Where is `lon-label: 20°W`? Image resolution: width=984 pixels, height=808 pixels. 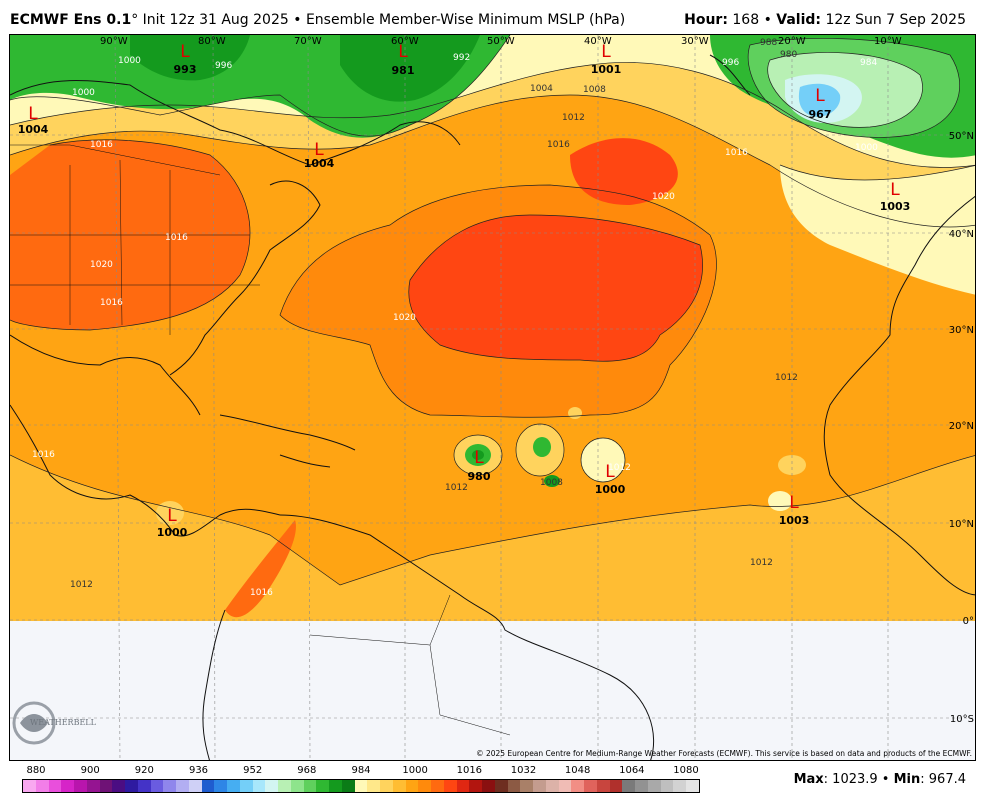 lon-label: 20°W is located at coordinates (792, 41).